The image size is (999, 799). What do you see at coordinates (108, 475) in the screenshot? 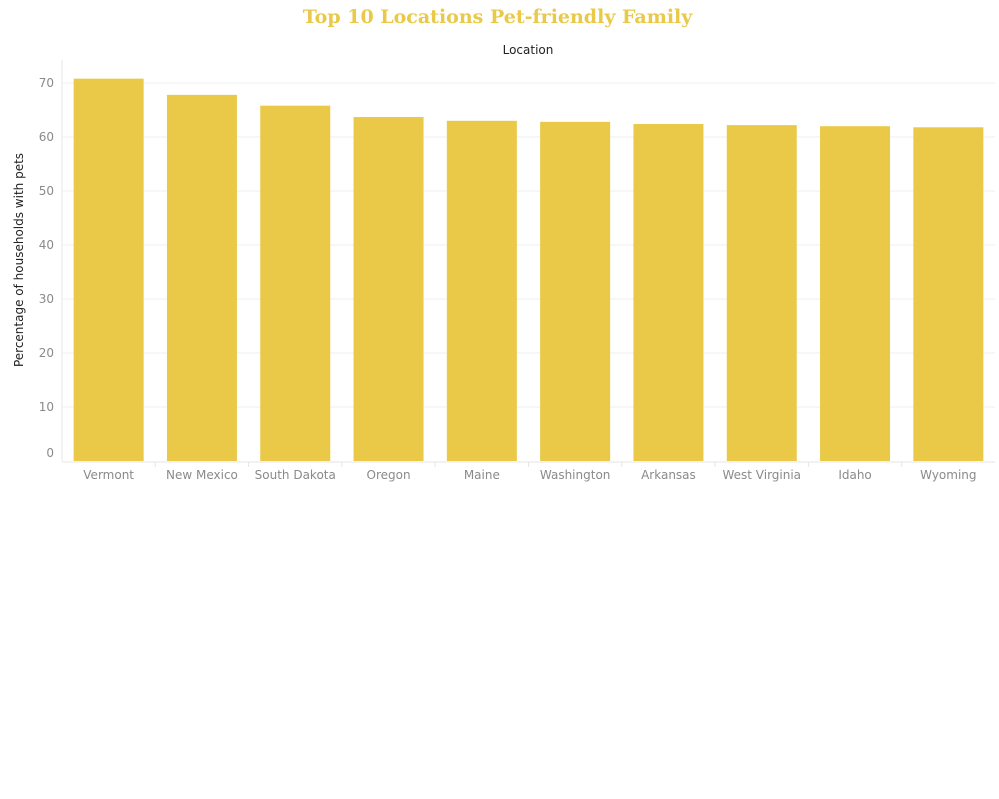
I see `x-tick-label: Vermont` at bounding box center [108, 475].